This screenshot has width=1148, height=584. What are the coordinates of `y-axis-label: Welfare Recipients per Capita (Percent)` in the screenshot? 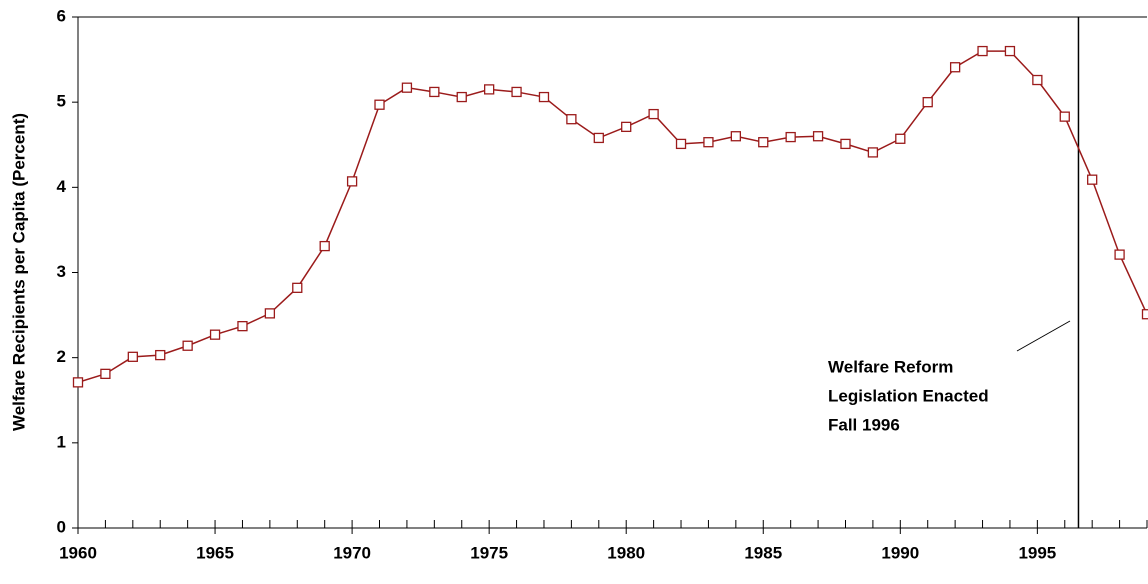 It's located at (18, 272).